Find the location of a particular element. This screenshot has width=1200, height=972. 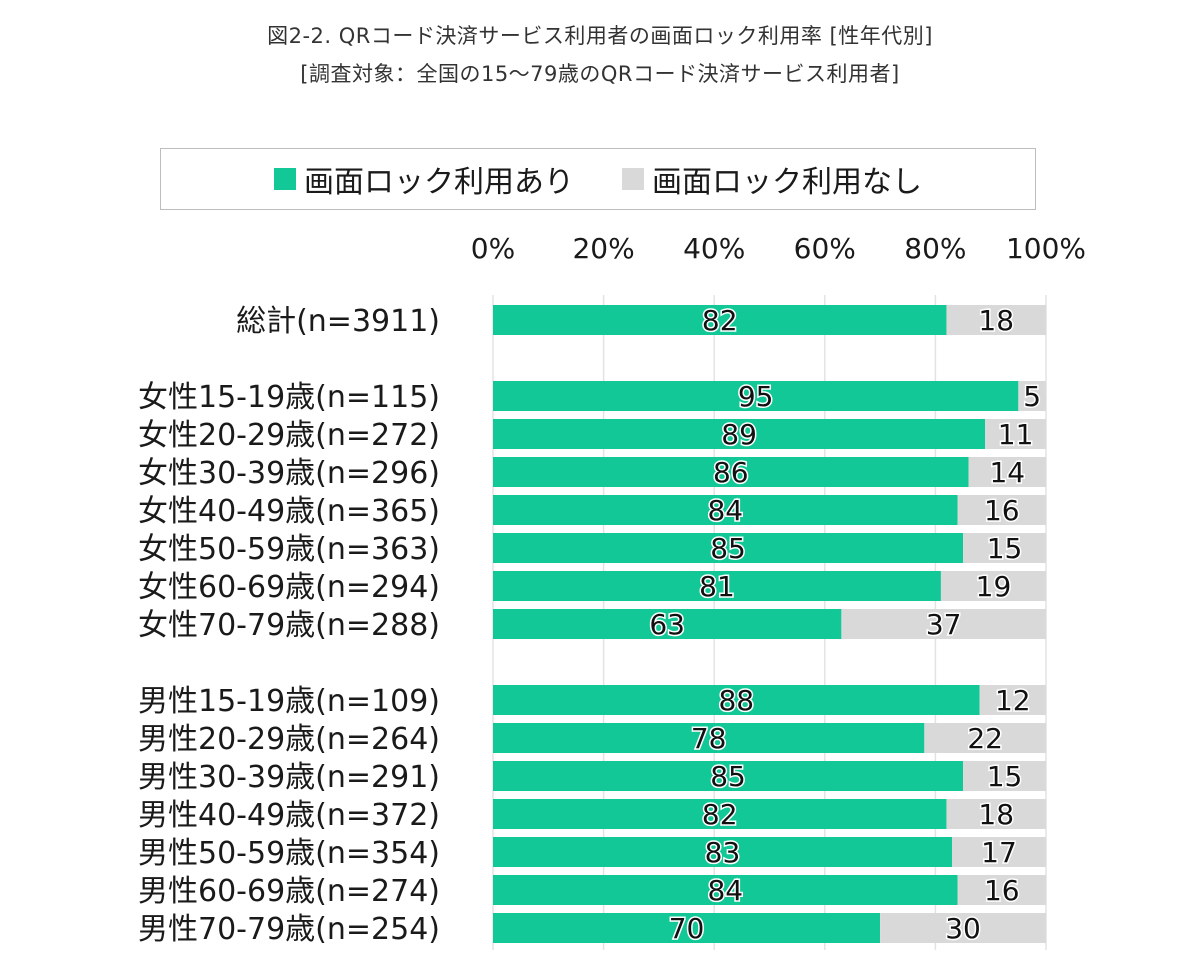

data-label-lock-used: 81 is located at coordinates (717, 586).